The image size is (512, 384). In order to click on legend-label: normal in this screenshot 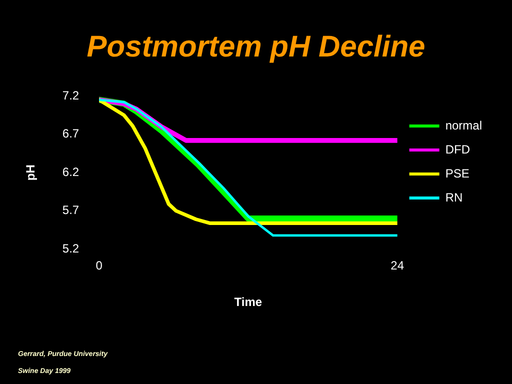, I will do `click(463, 125)`.